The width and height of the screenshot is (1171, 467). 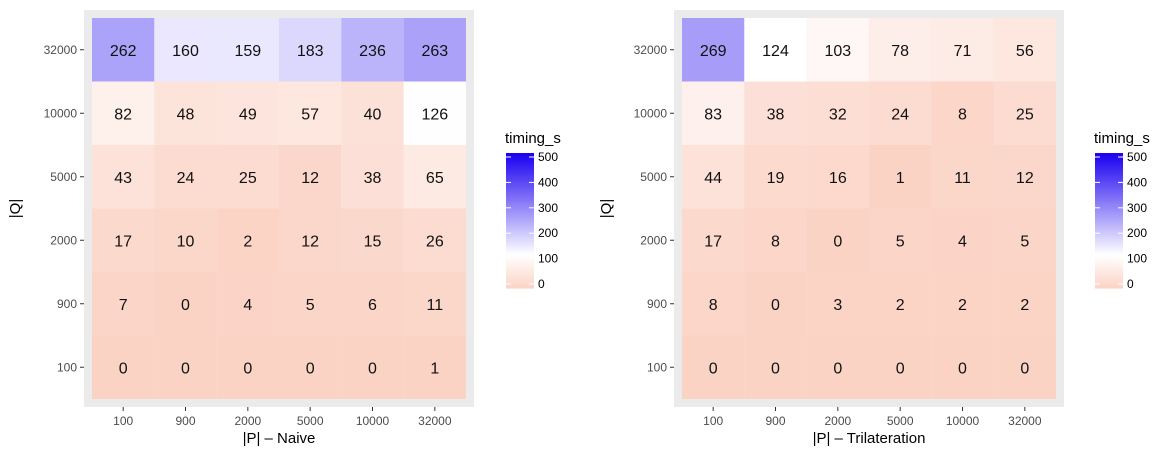 What do you see at coordinates (61, 113) in the screenshot?
I see `y-tick-label: 10000` at bounding box center [61, 113].